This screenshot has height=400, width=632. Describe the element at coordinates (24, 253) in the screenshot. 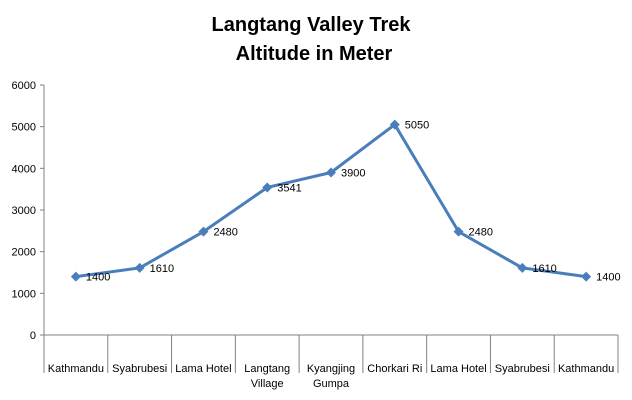

I see `y-tick-label: 2000` at that location.